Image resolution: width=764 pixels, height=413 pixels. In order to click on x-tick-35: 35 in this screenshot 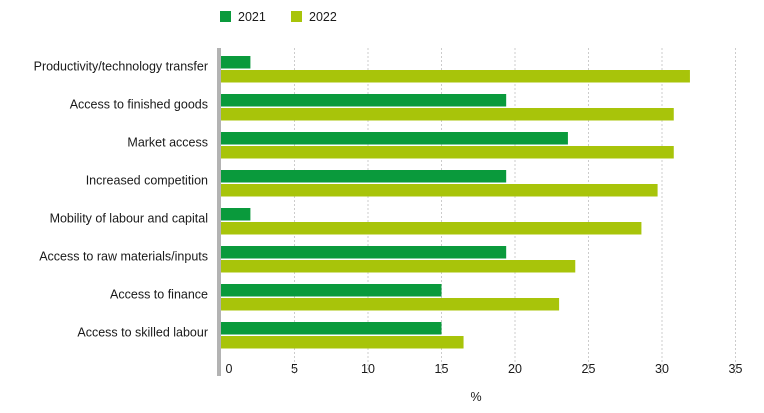, I will do `click(736, 369)`.